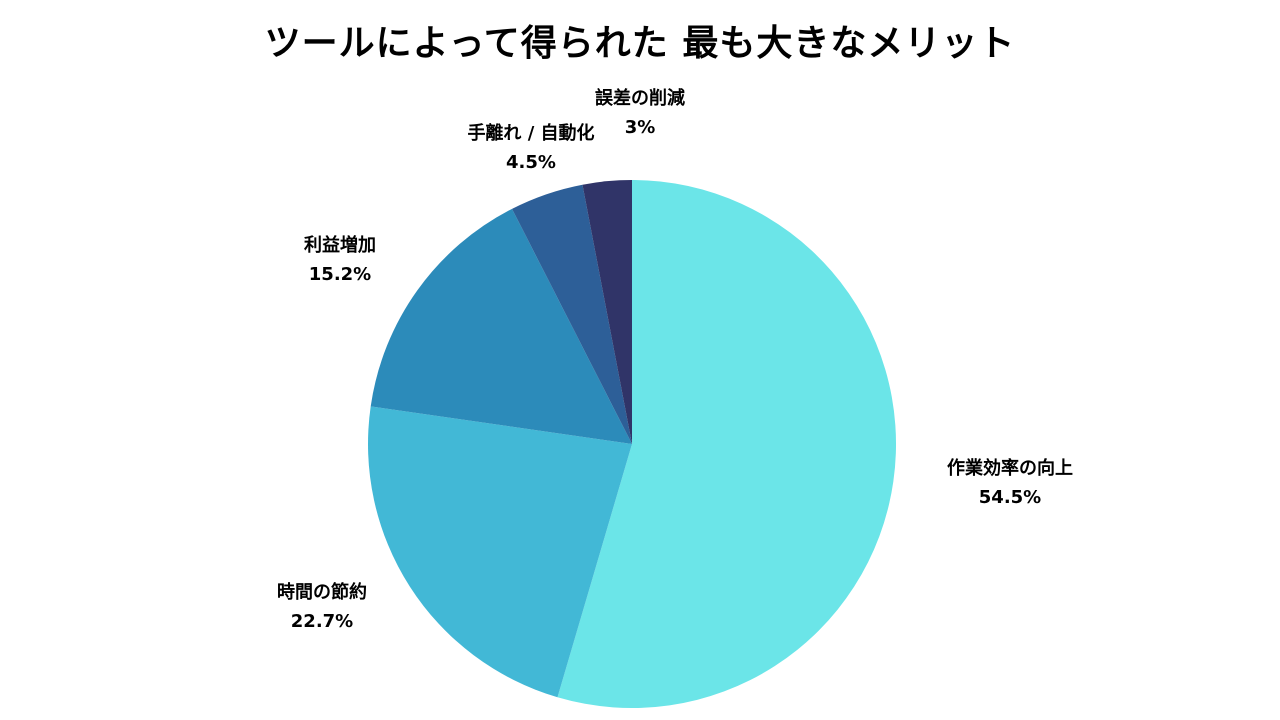 The height and width of the screenshot is (720, 1280). Describe the element at coordinates (640, 98) in the screenshot. I see `slice-category-label: 誤差の削減` at that location.